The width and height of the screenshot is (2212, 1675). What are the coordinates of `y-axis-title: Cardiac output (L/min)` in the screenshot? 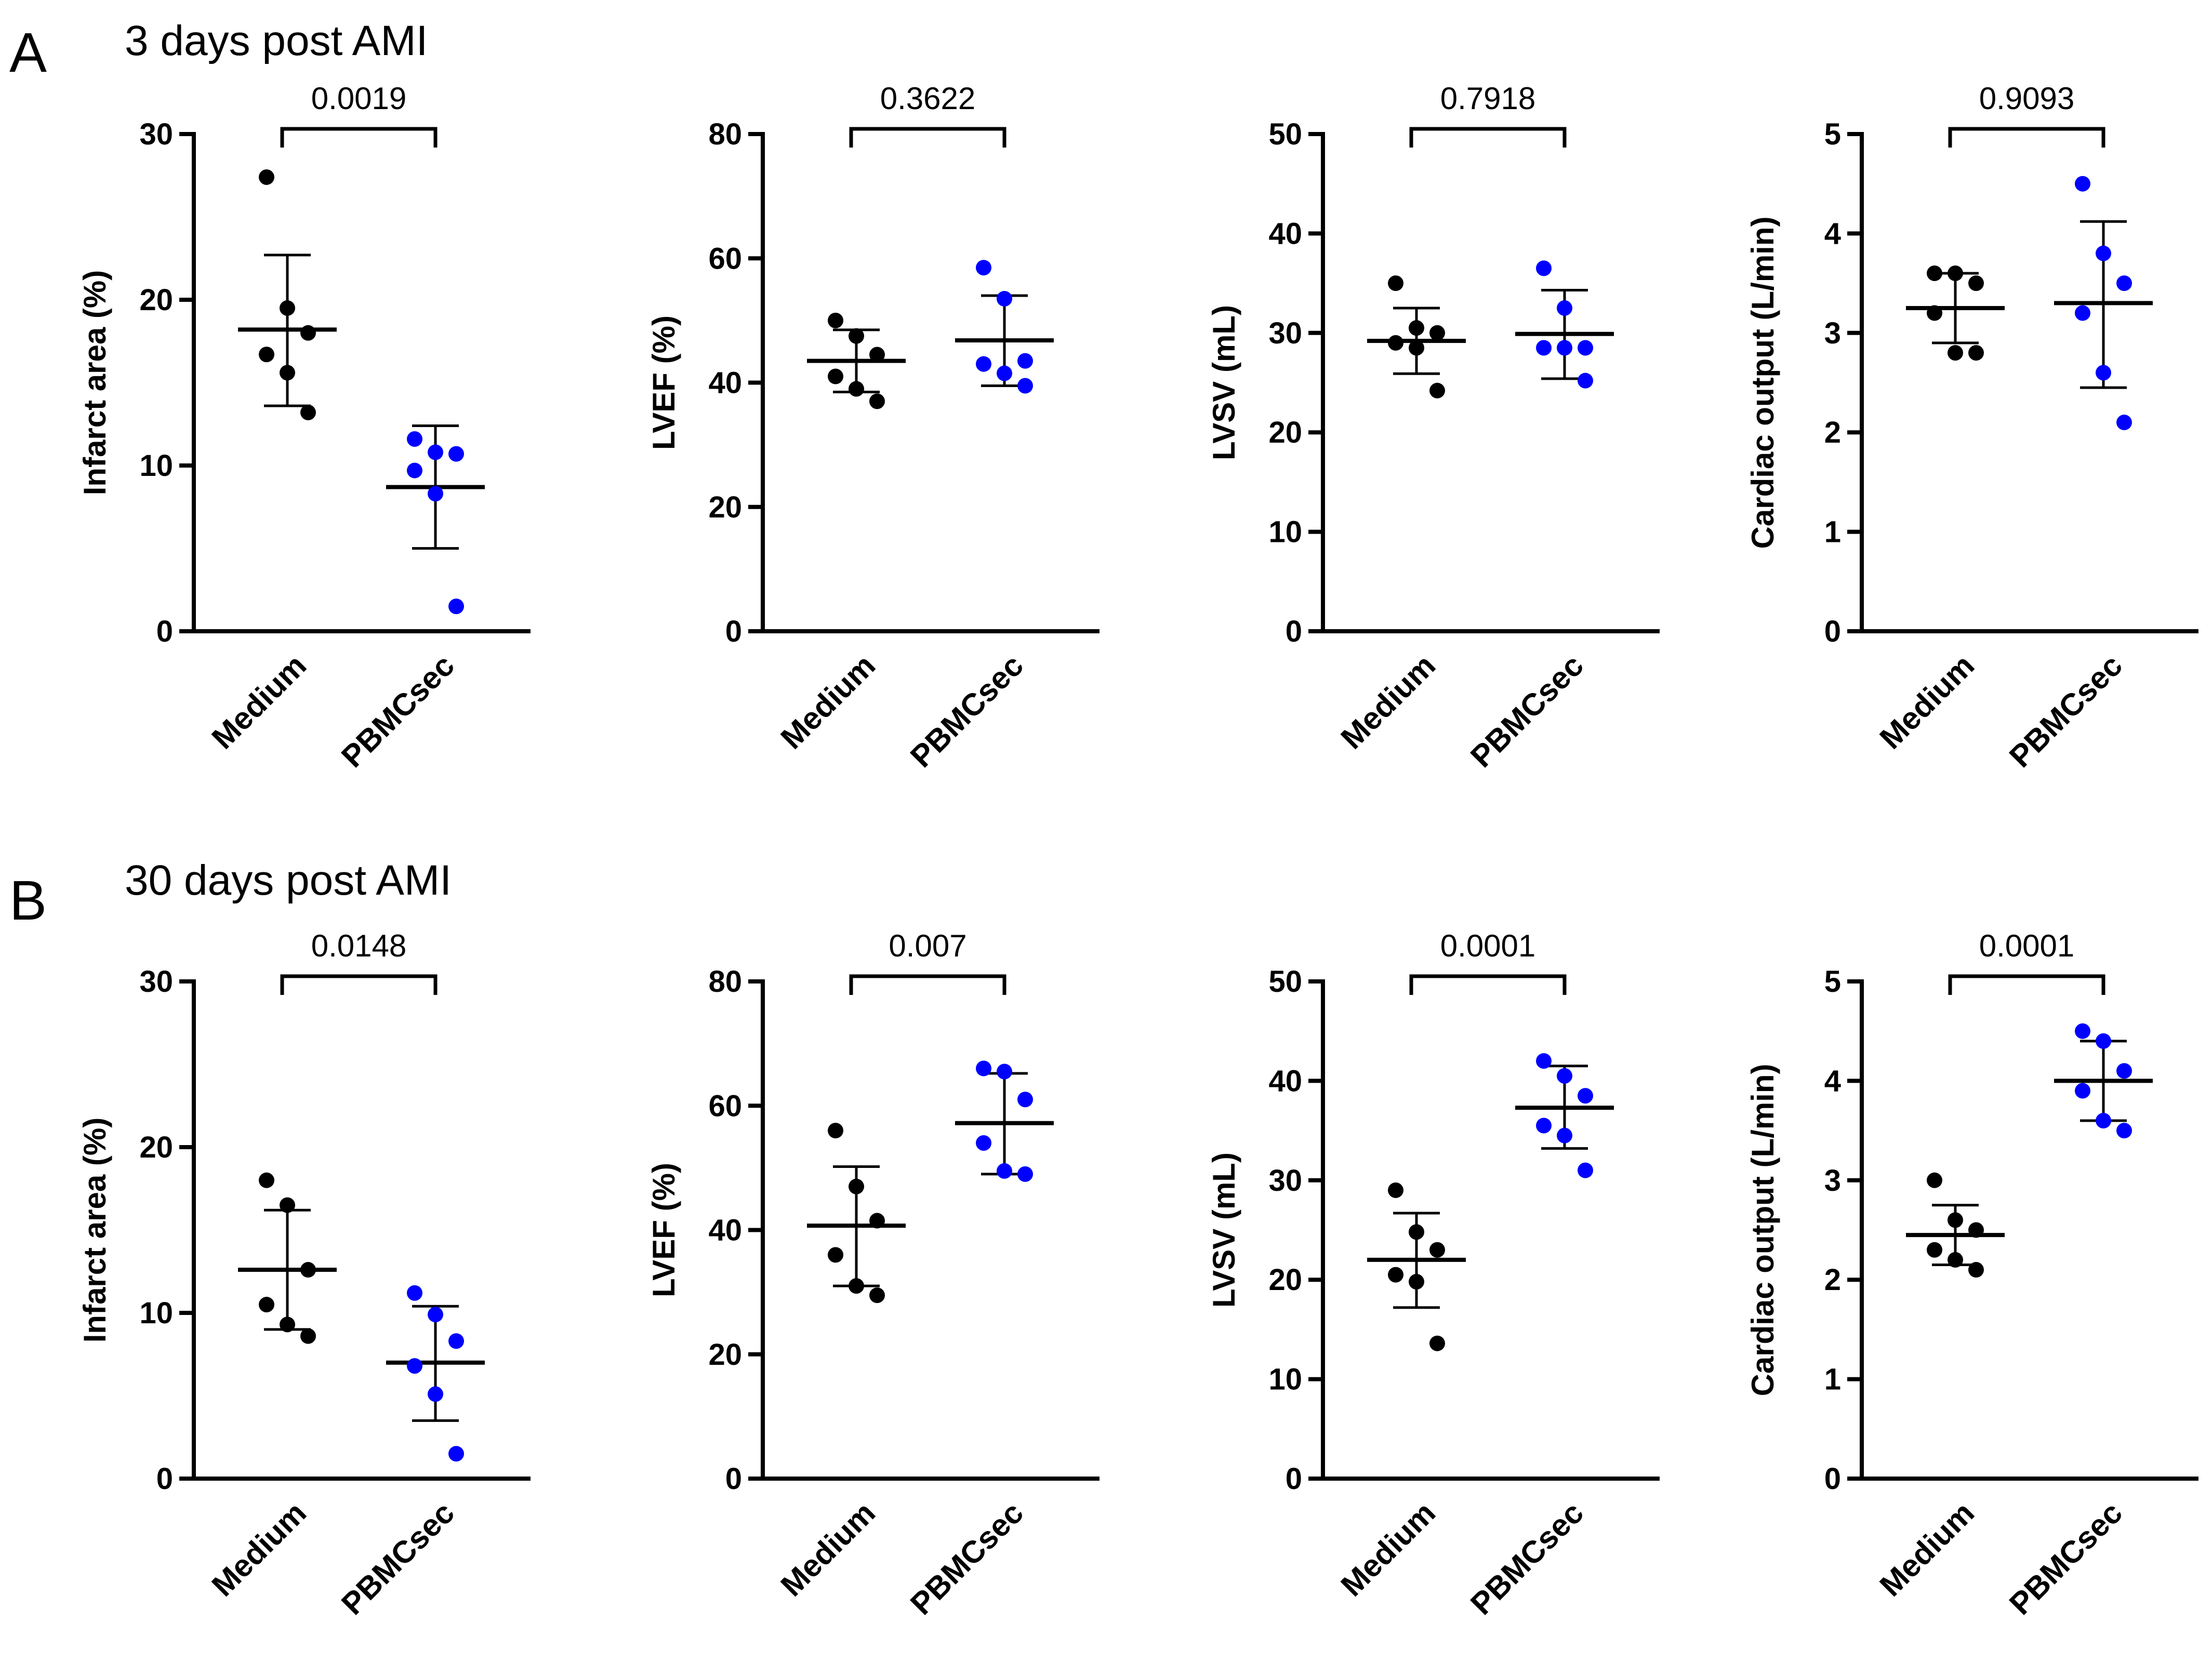 It's located at (1762, 1230).